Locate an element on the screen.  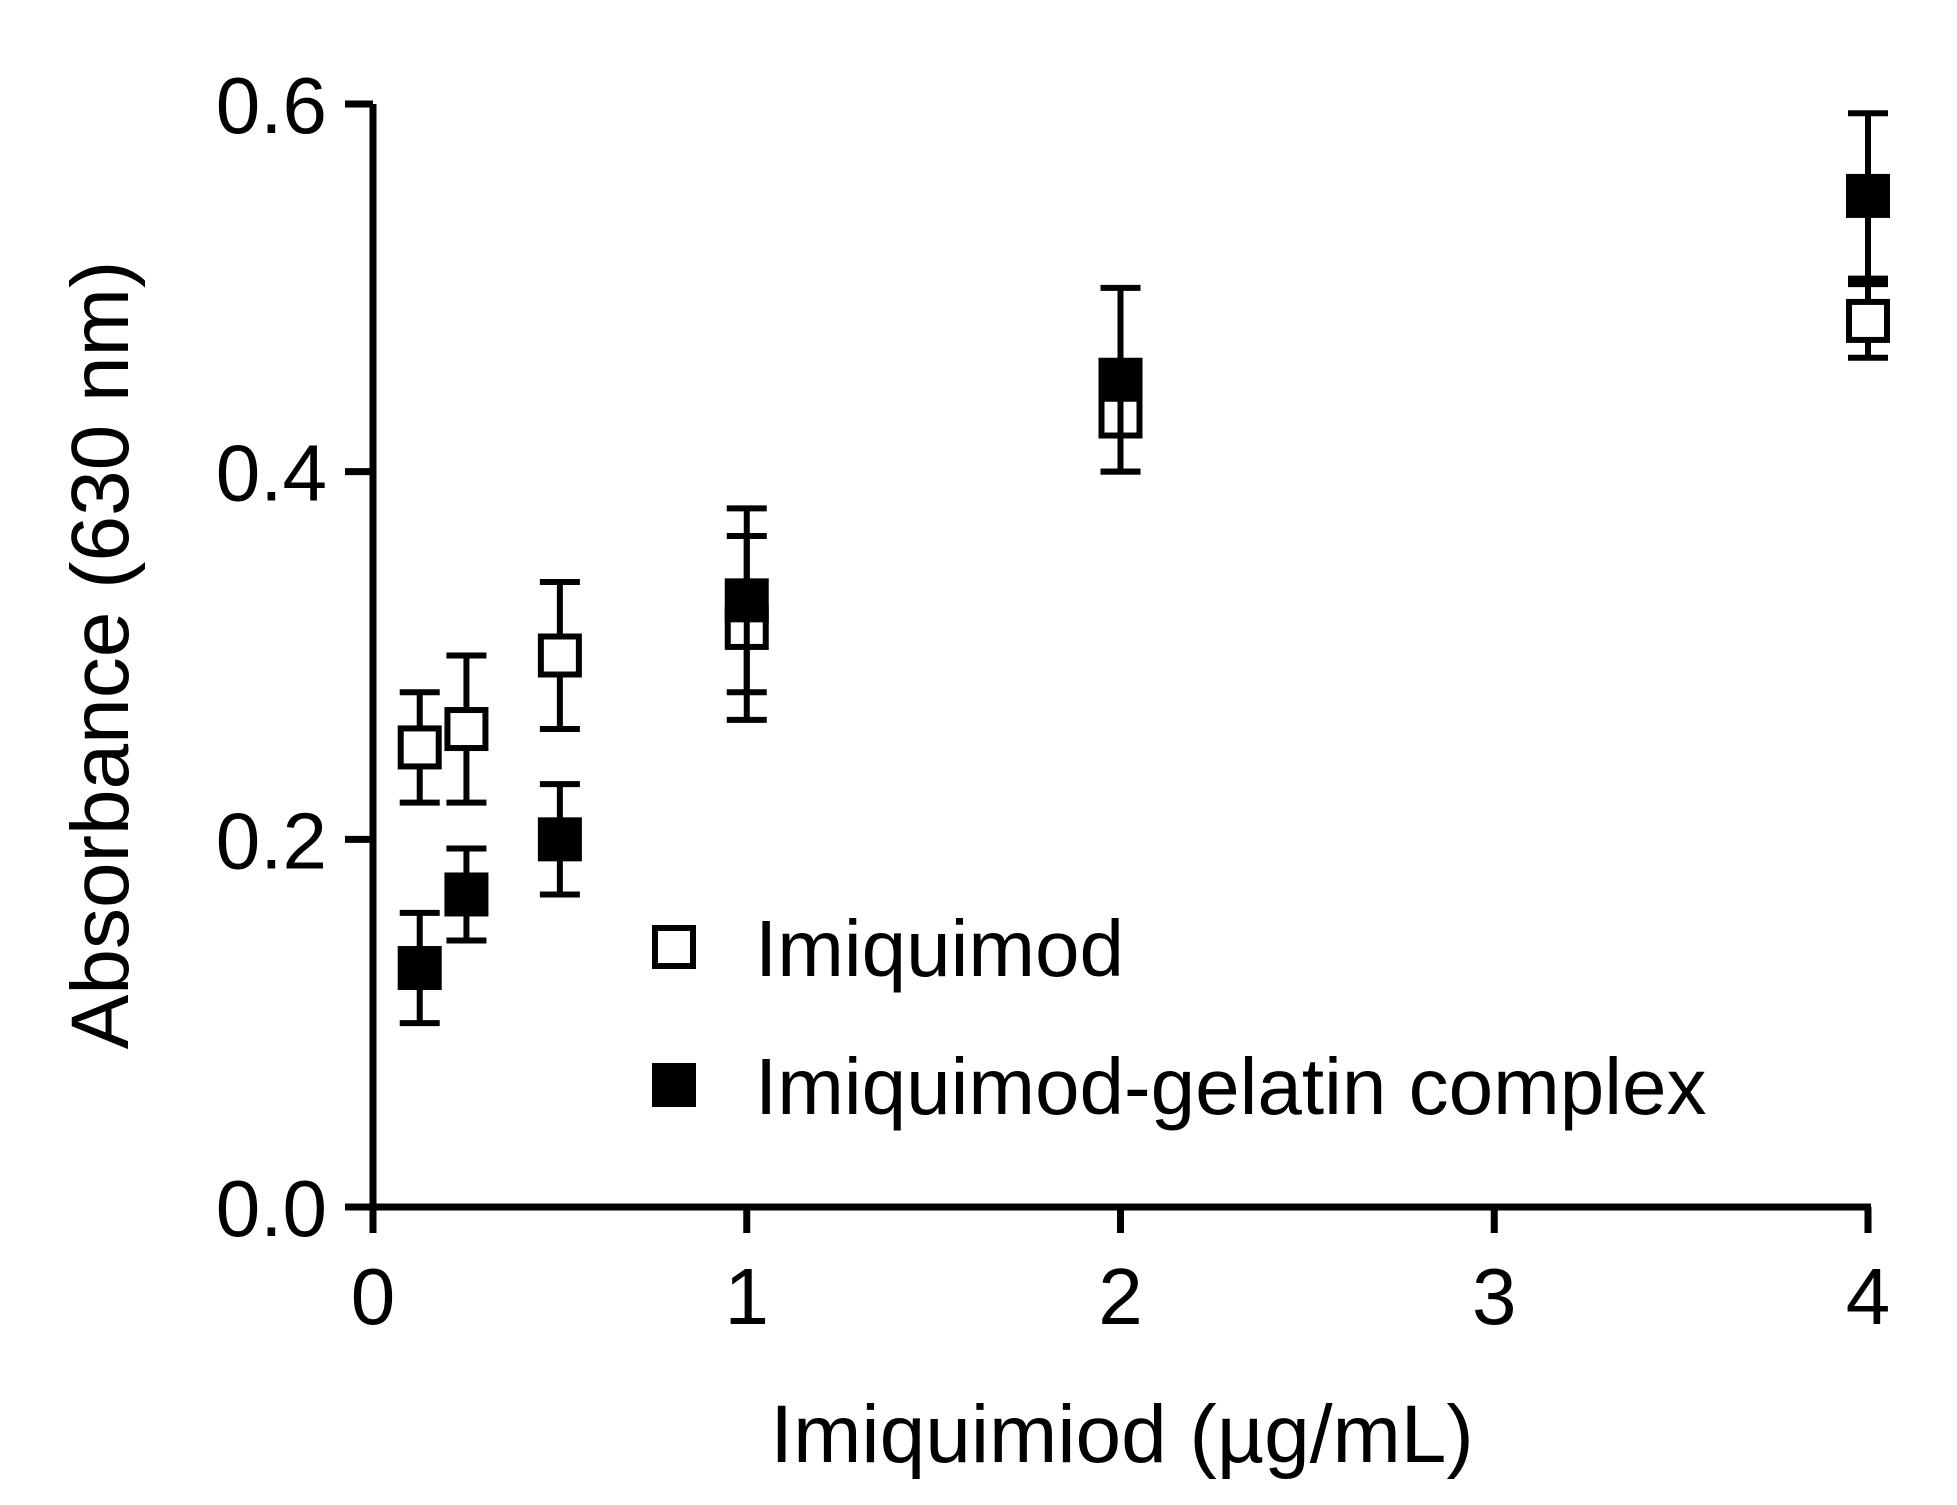
x-tick-label: 4 is located at coordinates (1868, 1296).